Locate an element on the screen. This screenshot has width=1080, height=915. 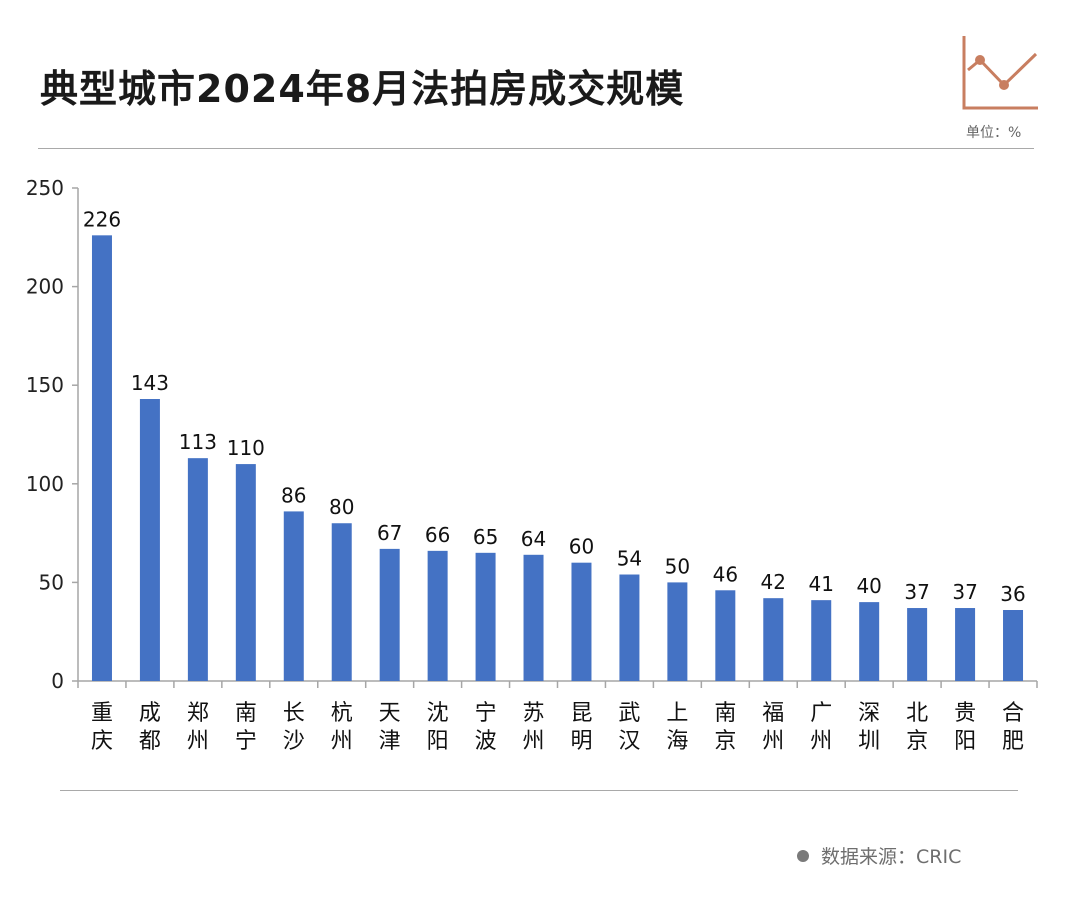
data-label: 64 is located at coordinates (533, 539).